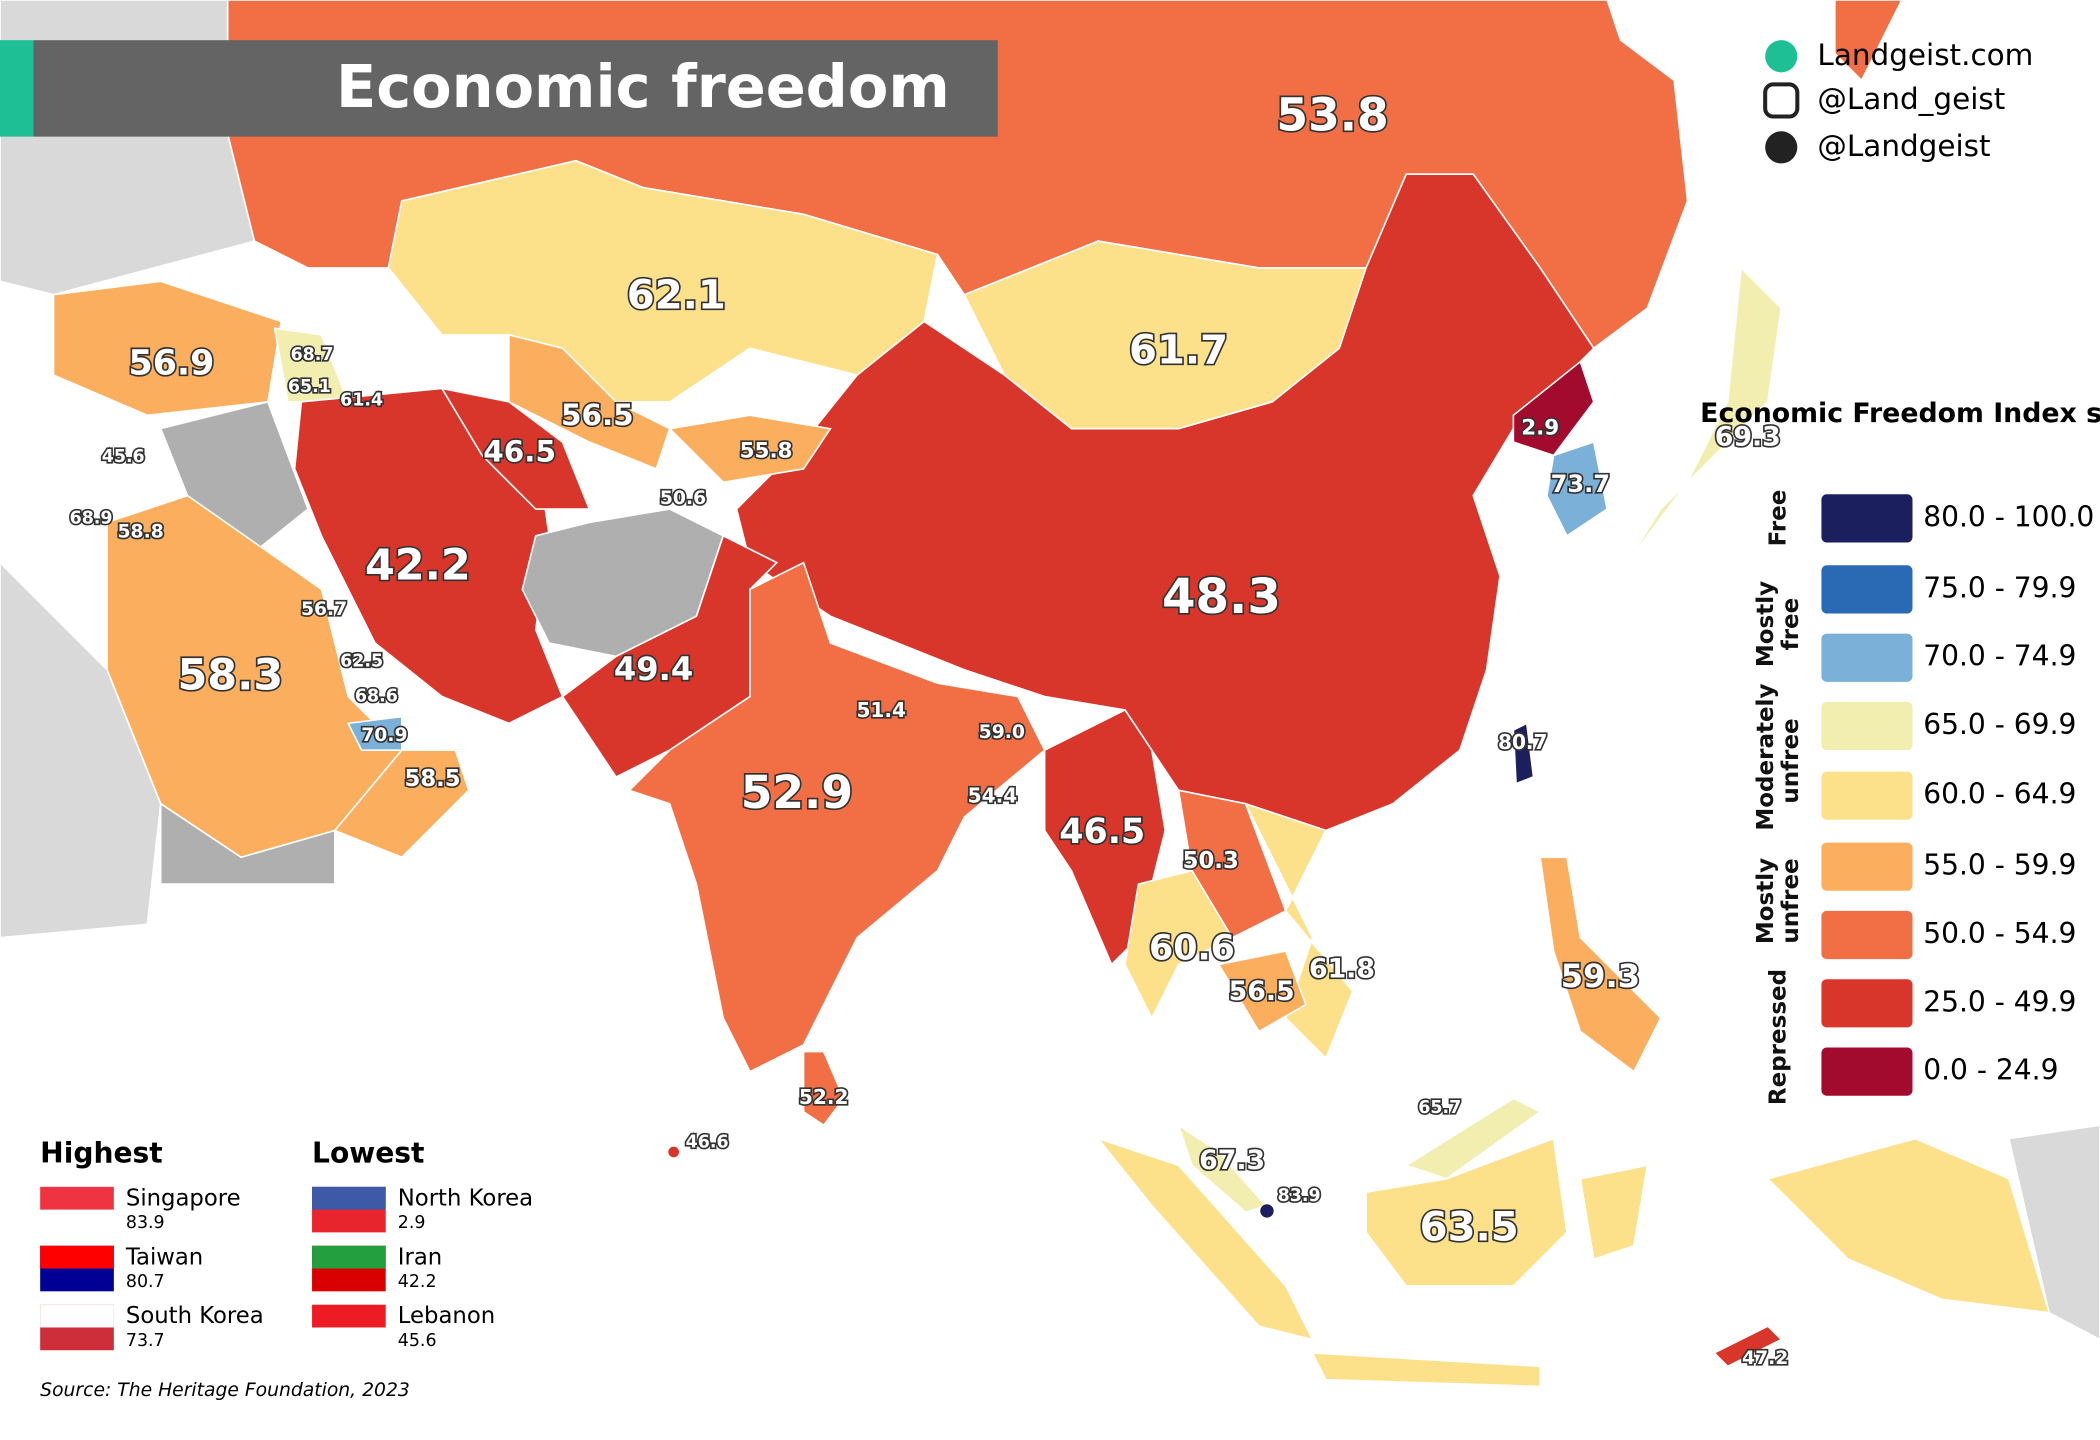 The image size is (2100, 1440). What do you see at coordinates (1192, 949) in the screenshot?
I see `map-label: 60.6` at bounding box center [1192, 949].